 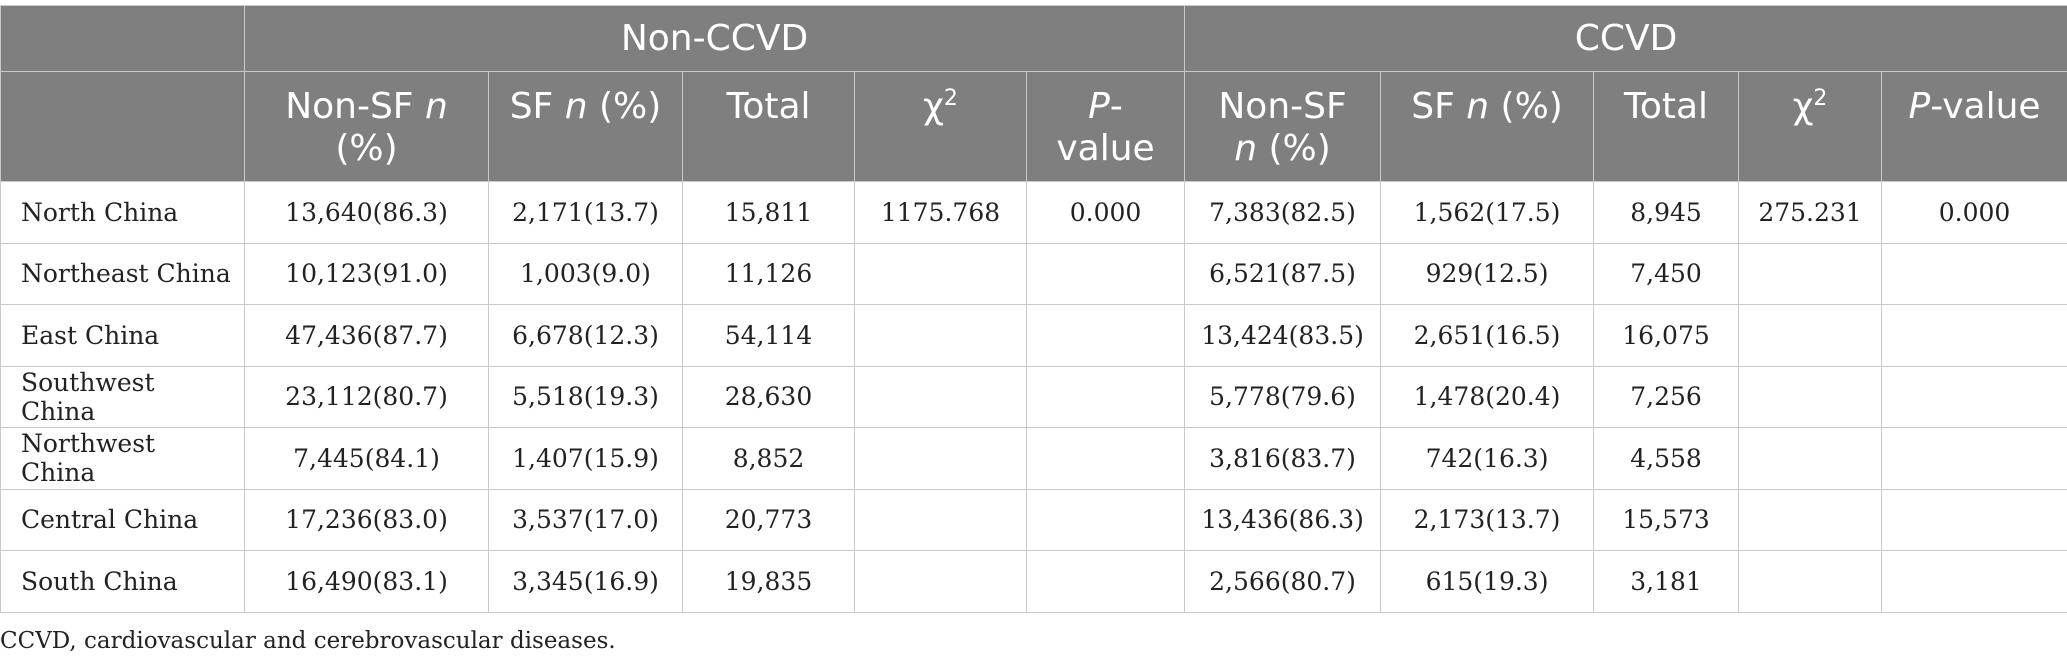 What do you see at coordinates (1487, 458) in the screenshot?
I see `ccvd-sf-cell: 742(16.3)` at bounding box center [1487, 458].